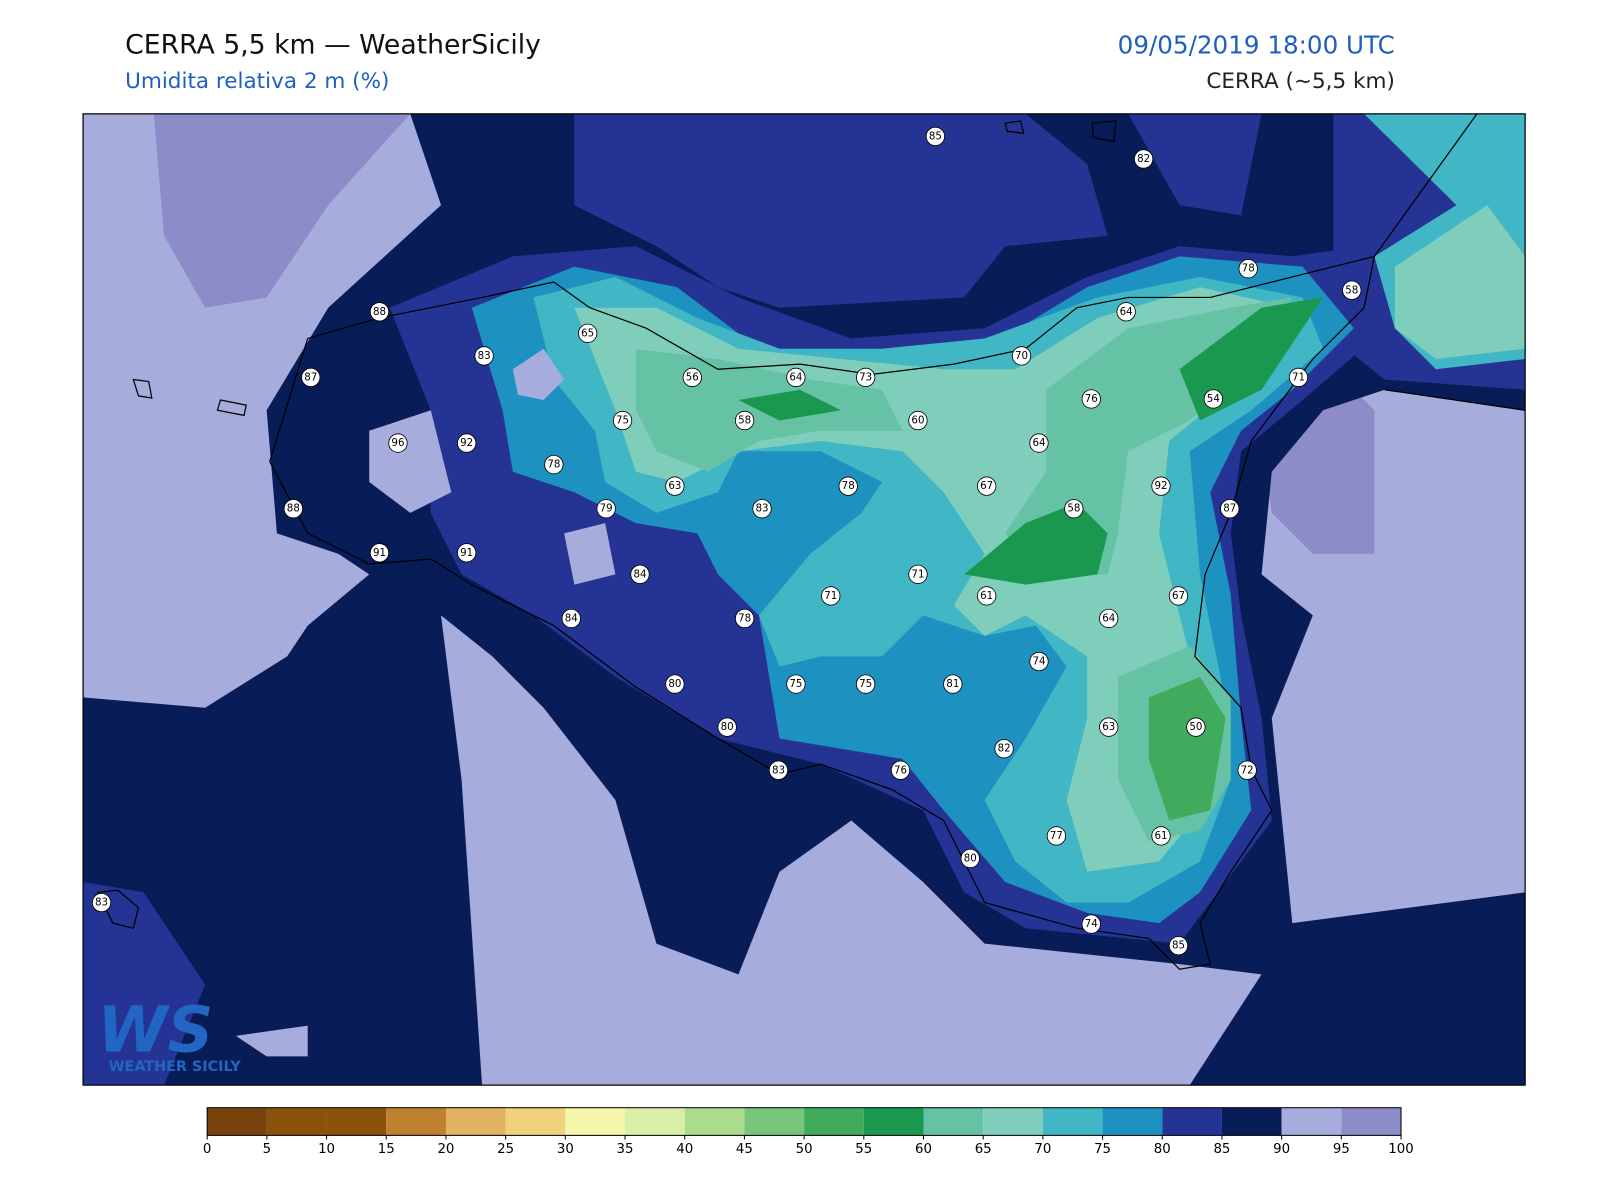 Image resolution: width=1600 pixels, height=1200 pixels. What do you see at coordinates (983, 1149) in the screenshot?
I see `colorbar-tick-label: 65` at bounding box center [983, 1149].